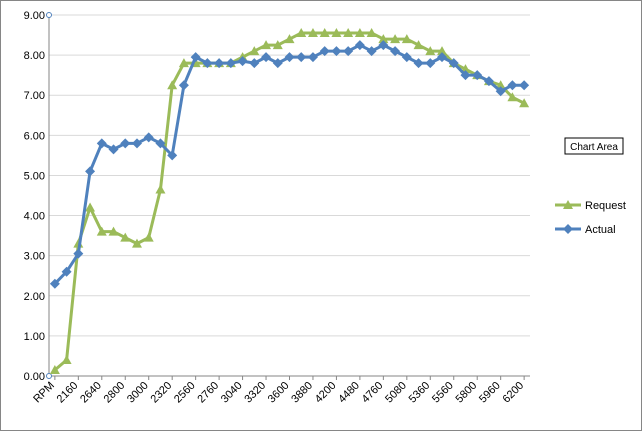 The width and height of the screenshot is (642, 431). Describe the element at coordinates (34, 337) in the screenshot. I see `y-tick-label: 1.00` at that location.